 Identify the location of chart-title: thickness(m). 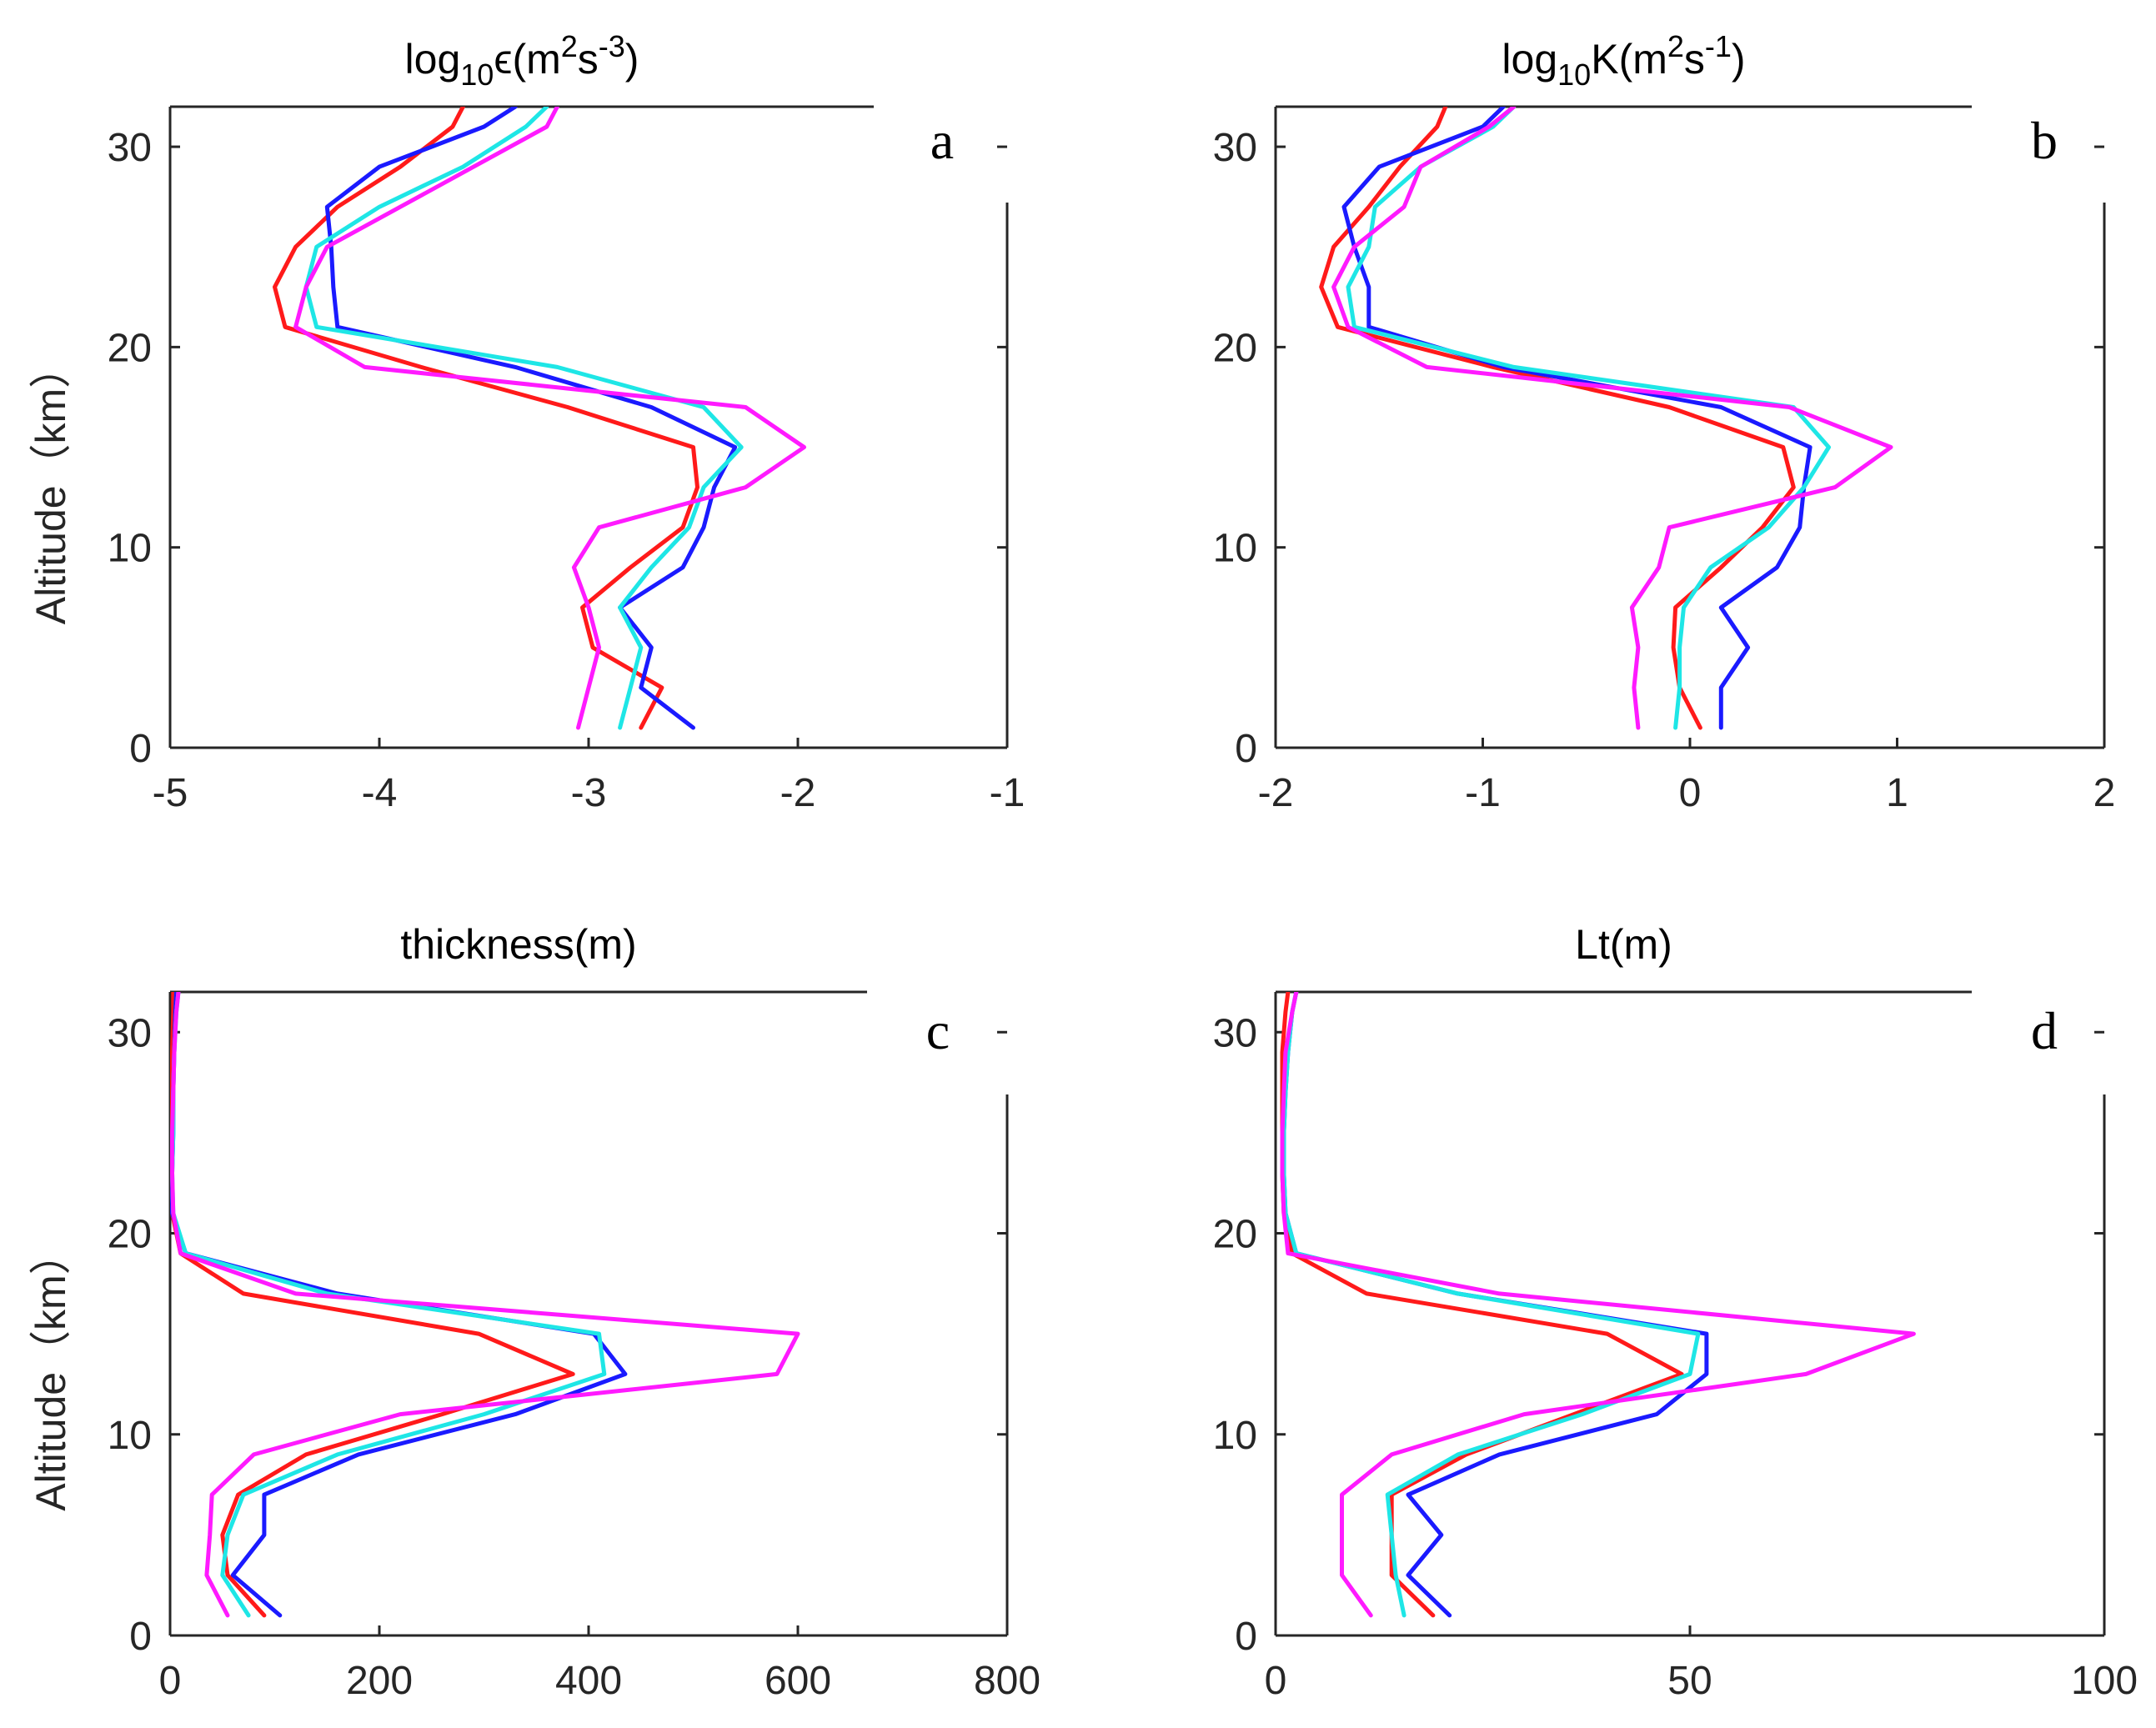
(518, 944).